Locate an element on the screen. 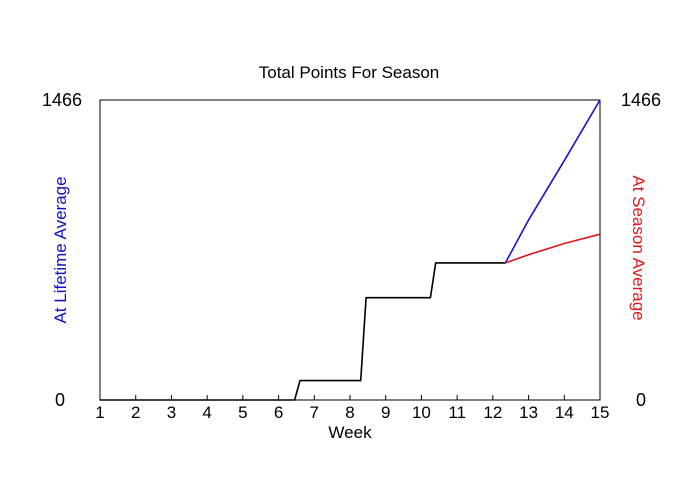 Image resolution: width=700 pixels, height=500 pixels. x-tick-label: 12 is located at coordinates (492, 412).